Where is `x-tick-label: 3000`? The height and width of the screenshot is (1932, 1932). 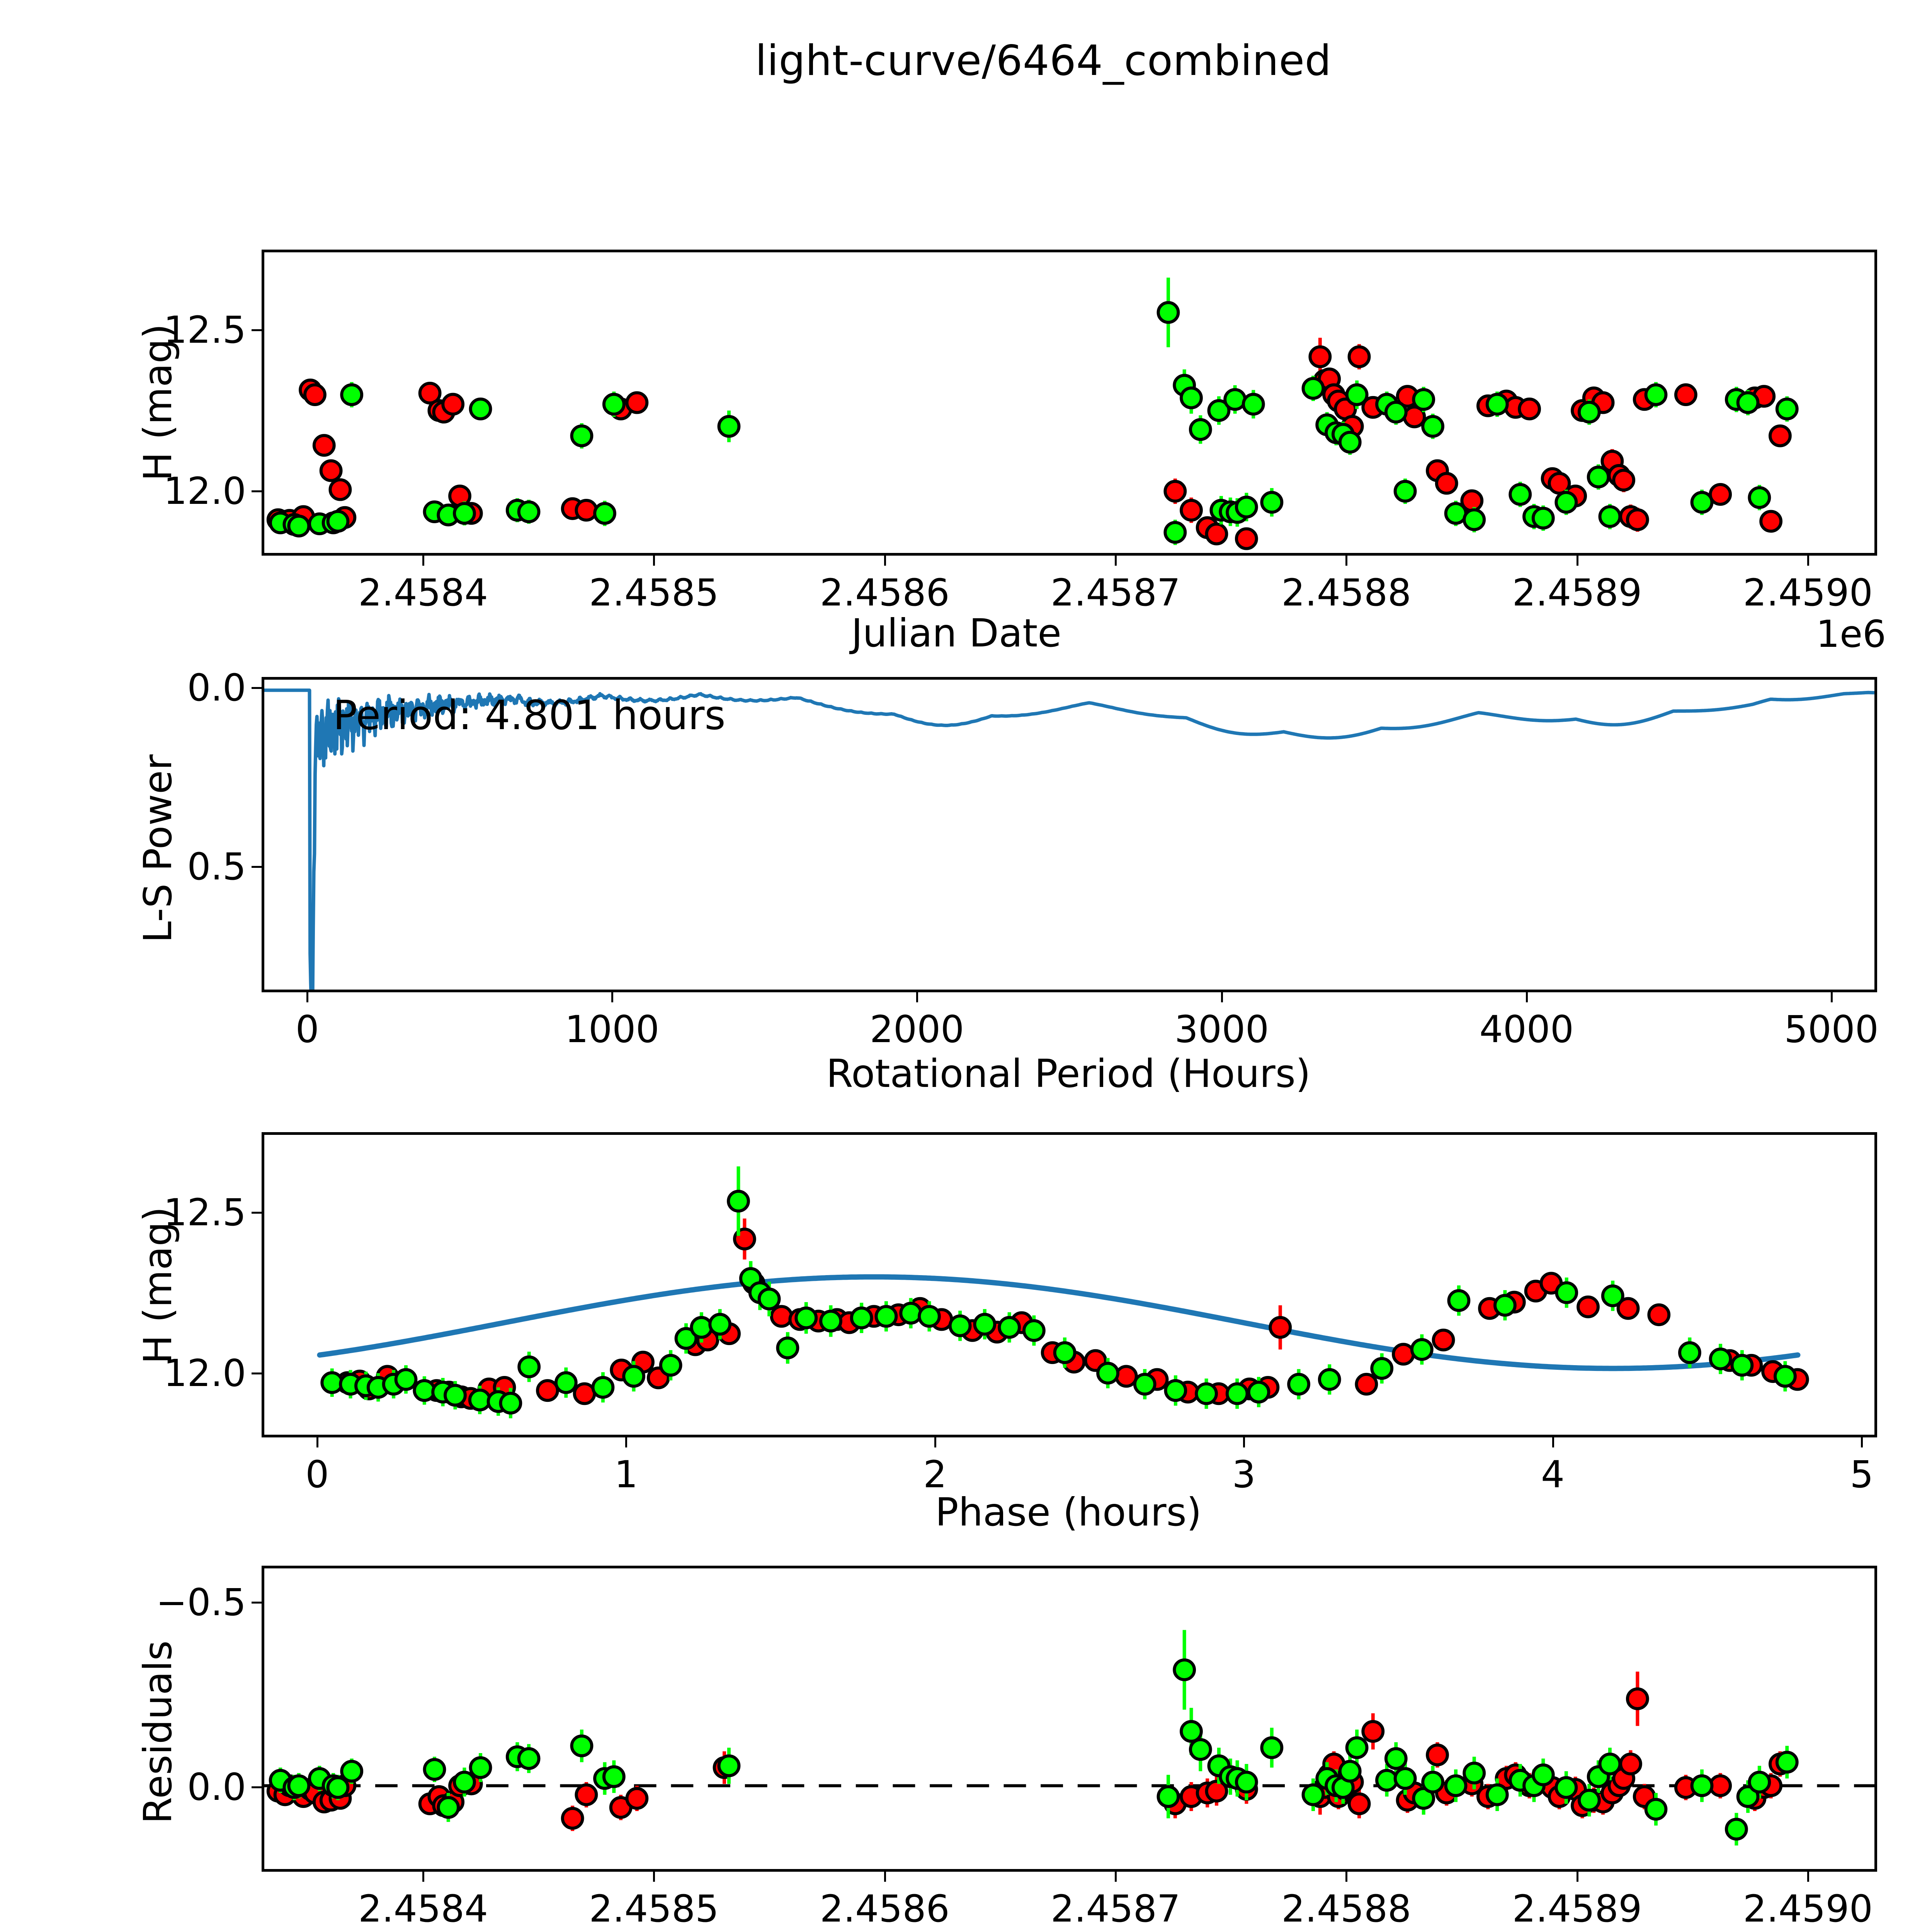 x-tick-label: 3000 is located at coordinates (1221, 1029).